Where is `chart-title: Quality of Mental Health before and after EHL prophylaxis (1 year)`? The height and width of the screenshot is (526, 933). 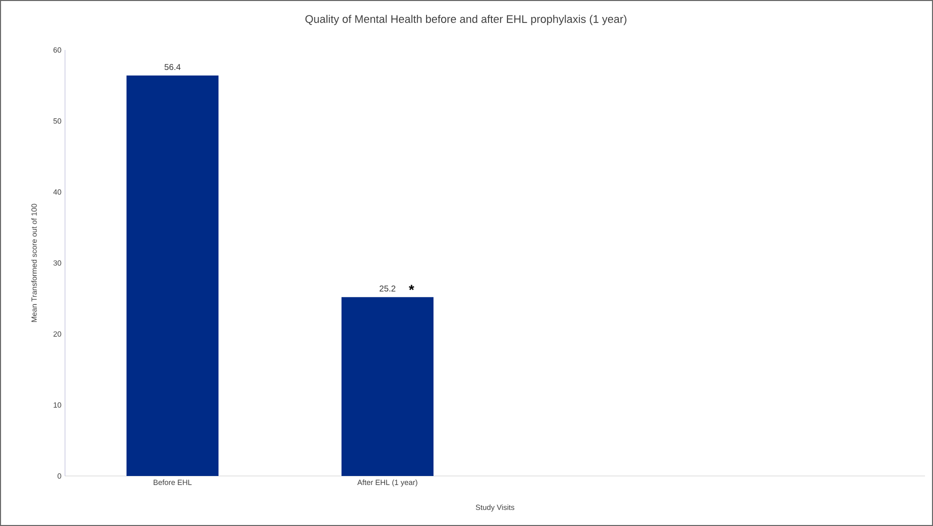 chart-title: Quality of Mental Health before and after EHL prophylaxis (1 year) is located at coordinates (465, 20).